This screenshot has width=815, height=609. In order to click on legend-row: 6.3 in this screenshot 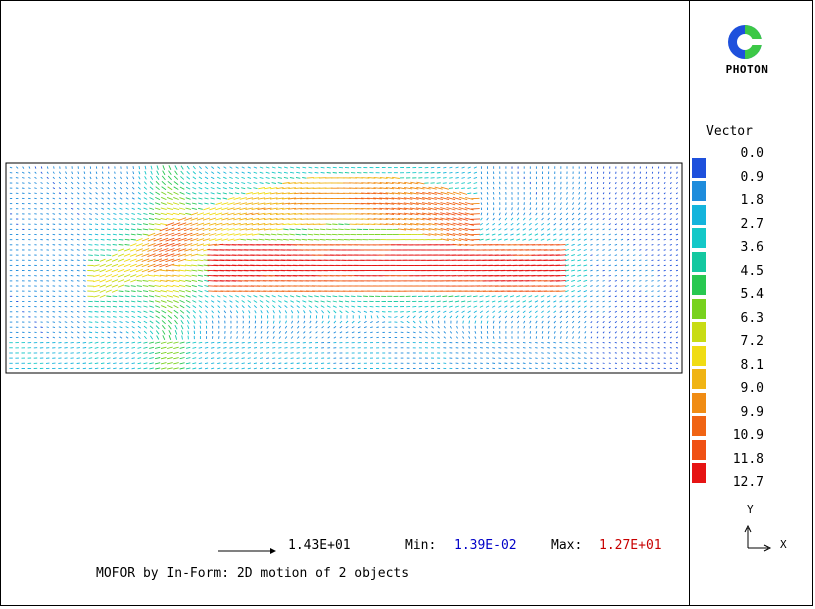, I will do `click(742, 316)`.